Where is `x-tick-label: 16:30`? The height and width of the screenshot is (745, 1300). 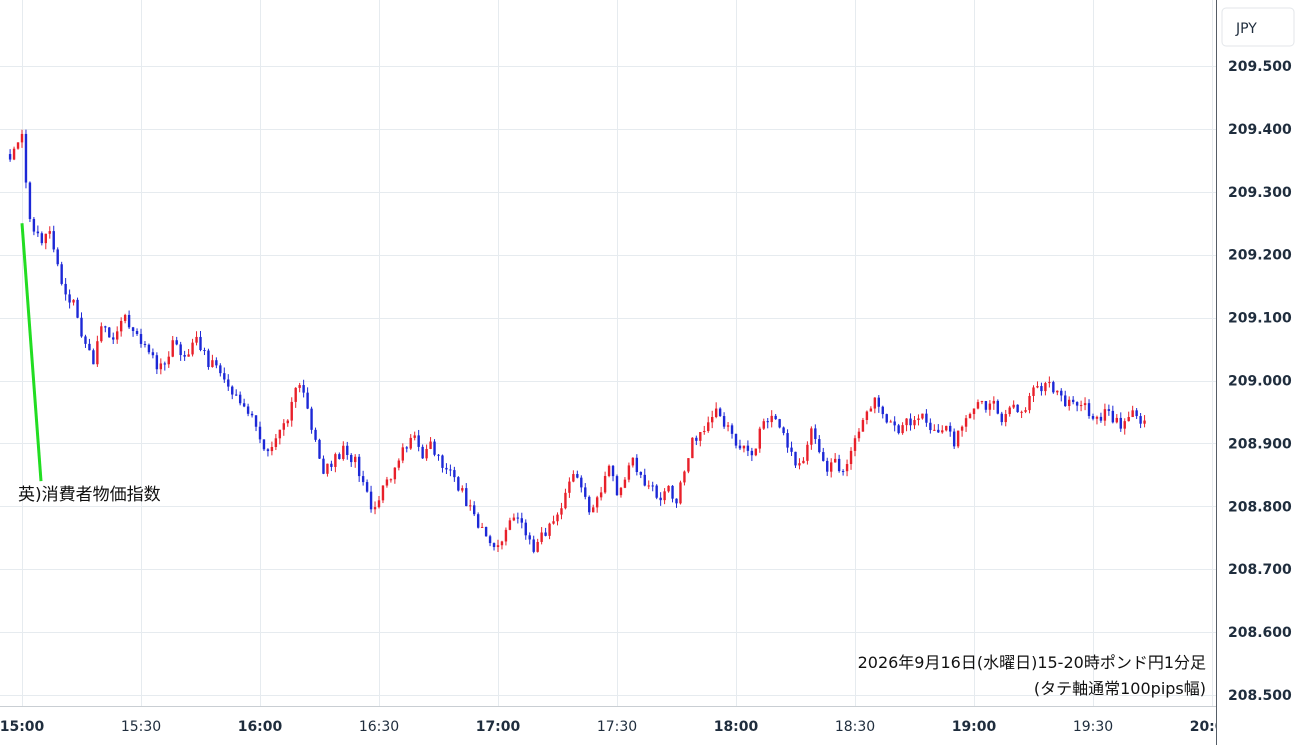 x-tick-label: 16:30 is located at coordinates (379, 727).